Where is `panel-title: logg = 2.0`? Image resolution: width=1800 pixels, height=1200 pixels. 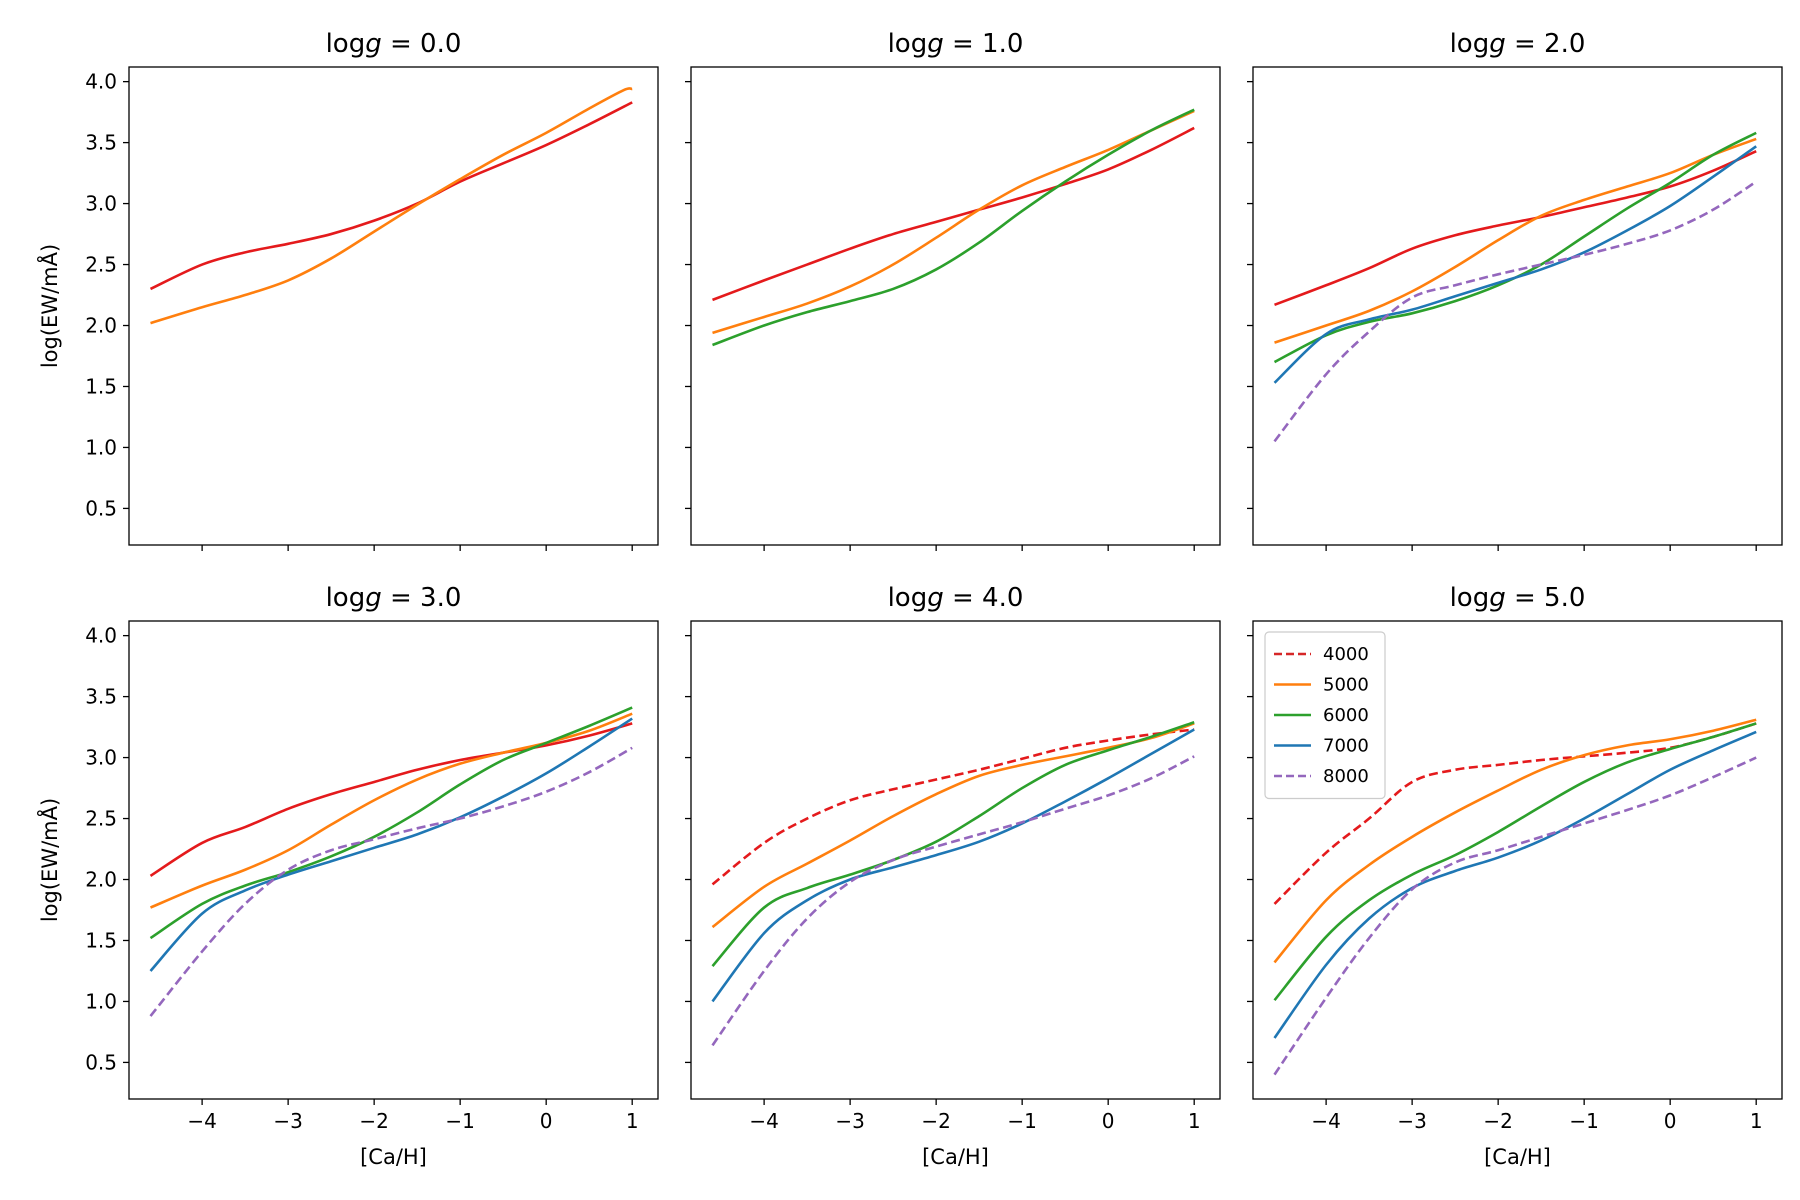
panel-title: logg = 2.0 is located at coordinates (1518, 44).